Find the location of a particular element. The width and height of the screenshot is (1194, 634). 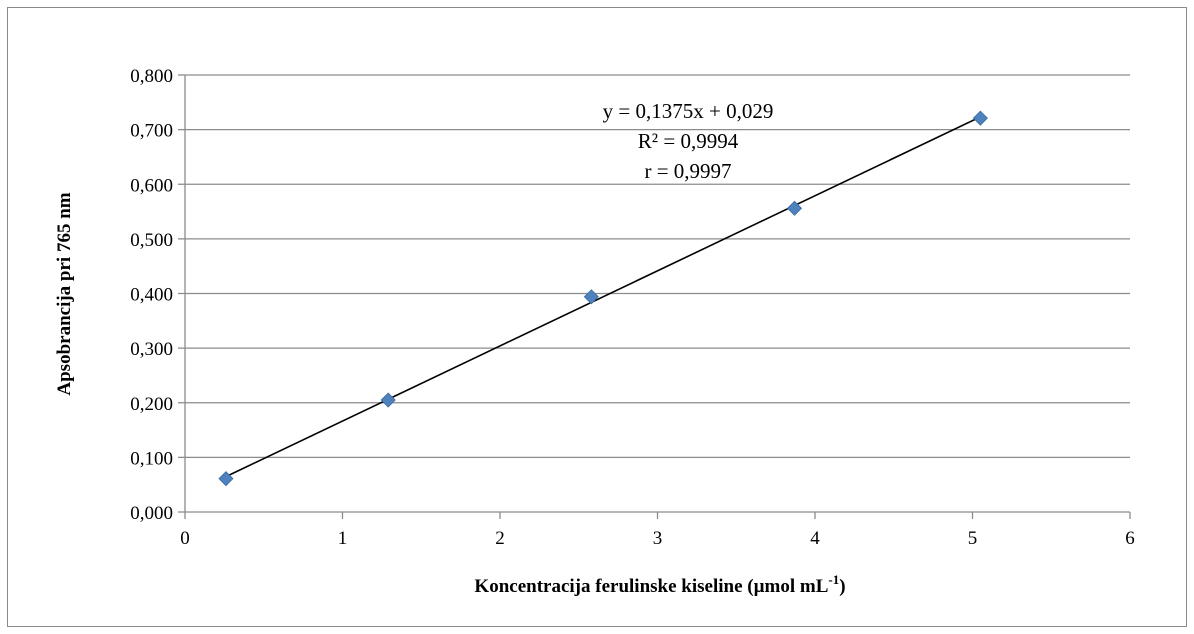

x-tick-label: 0 is located at coordinates (185, 538).